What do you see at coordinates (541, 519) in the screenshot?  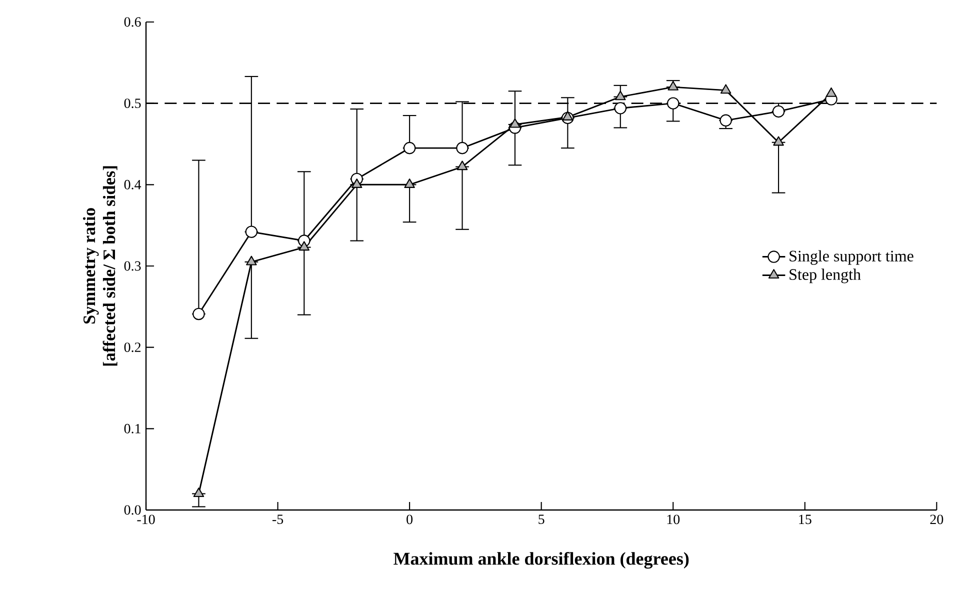 I see `x-tick-label: 5` at bounding box center [541, 519].